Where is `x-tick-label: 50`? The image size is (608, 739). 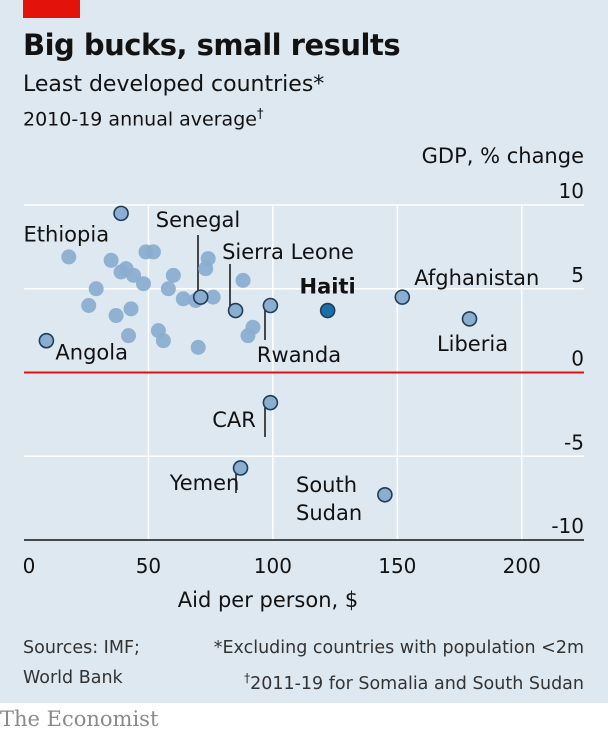 x-tick-label: 50 is located at coordinates (148, 566).